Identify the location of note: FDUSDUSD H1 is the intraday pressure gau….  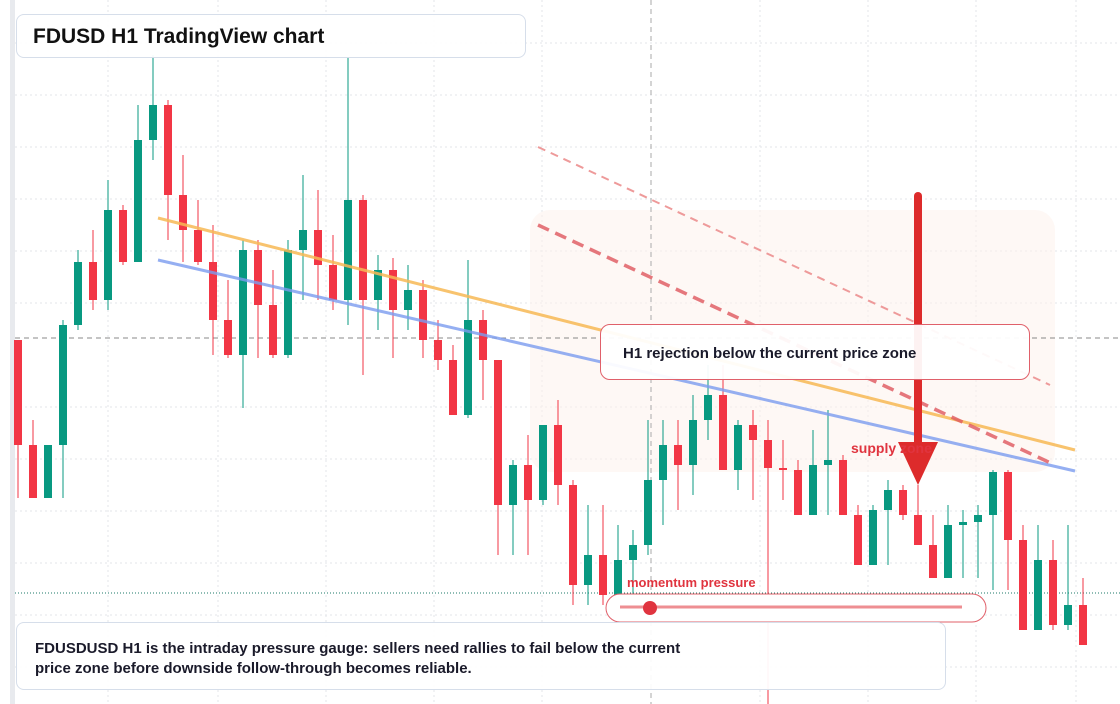
(481, 656).